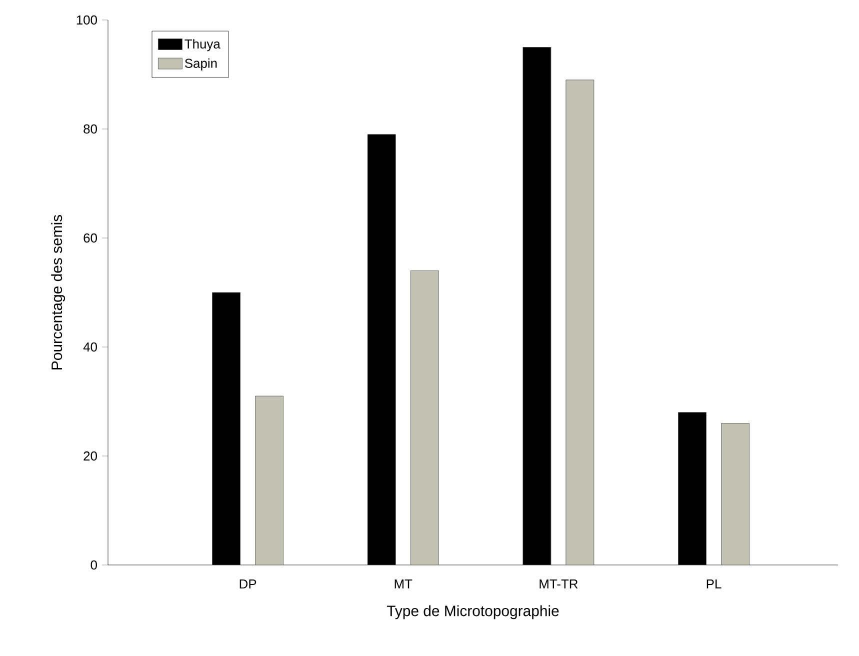 Image resolution: width=859 pixels, height=656 pixels. What do you see at coordinates (200, 64) in the screenshot?
I see `legend-label: Sapin` at bounding box center [200, 64].